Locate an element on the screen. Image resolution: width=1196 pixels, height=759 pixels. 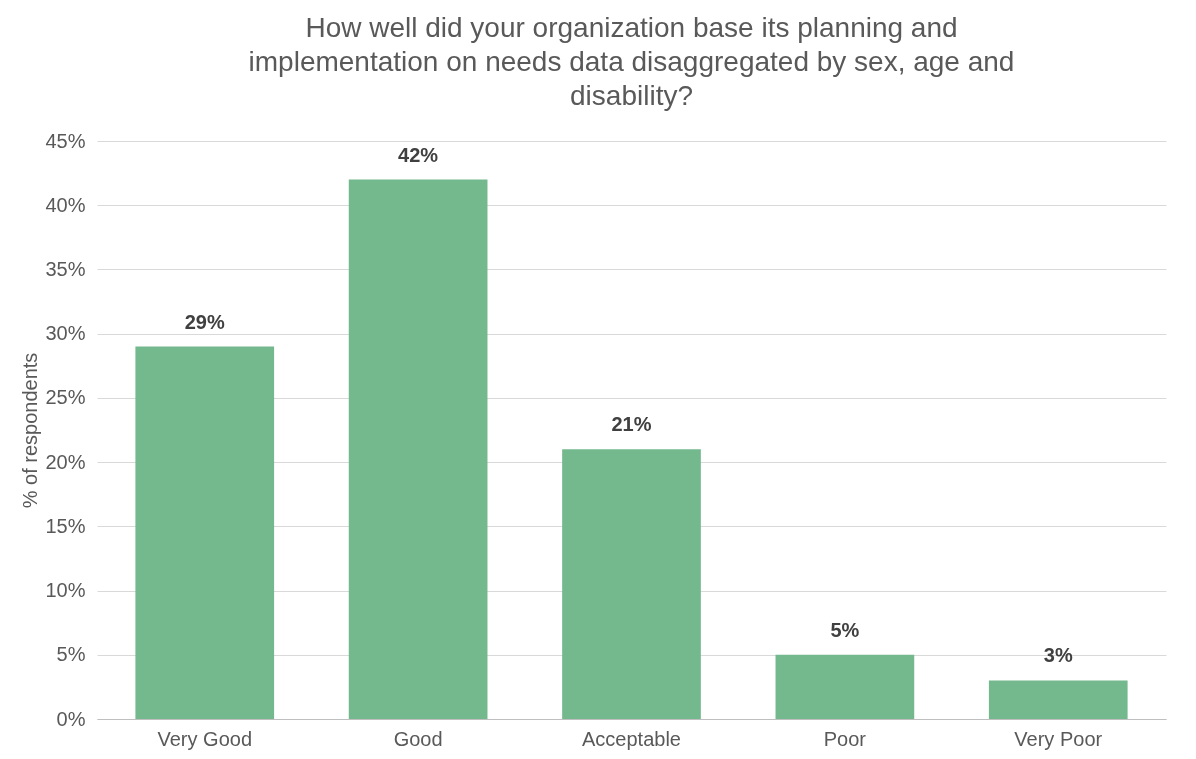
x-tick-label: Acceptable is located at coordinates (631, 738).